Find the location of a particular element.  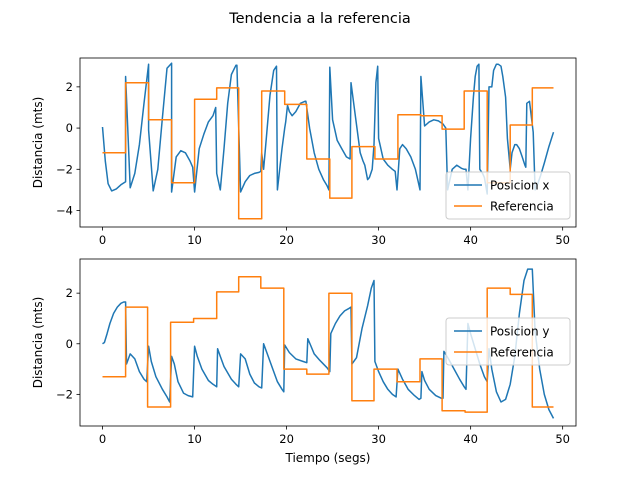

x-axis-label: Tiempo (segs) is located at coordinates (327, 458).